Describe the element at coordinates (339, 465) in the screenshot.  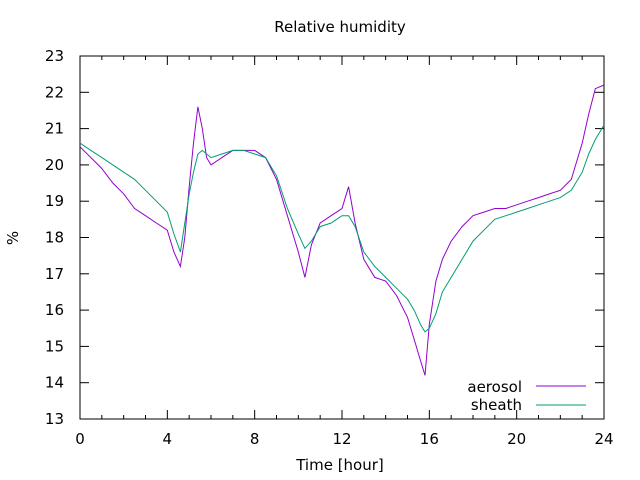
I see `x-axis-label: Time [hour]` at that location.